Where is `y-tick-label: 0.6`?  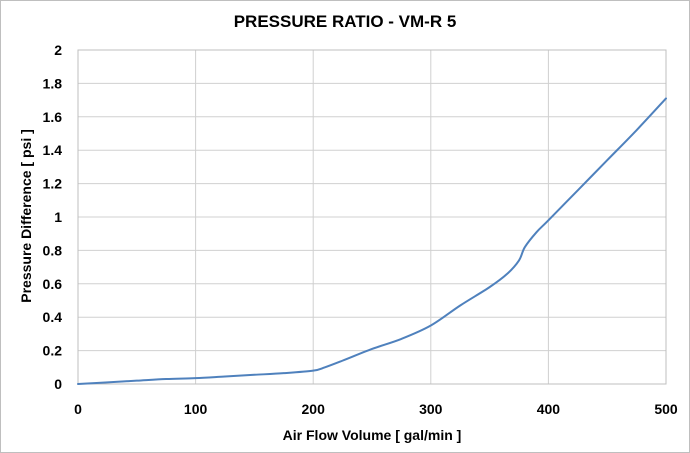 y-tick-label: 0.6 is located at coordinates (53, 284).